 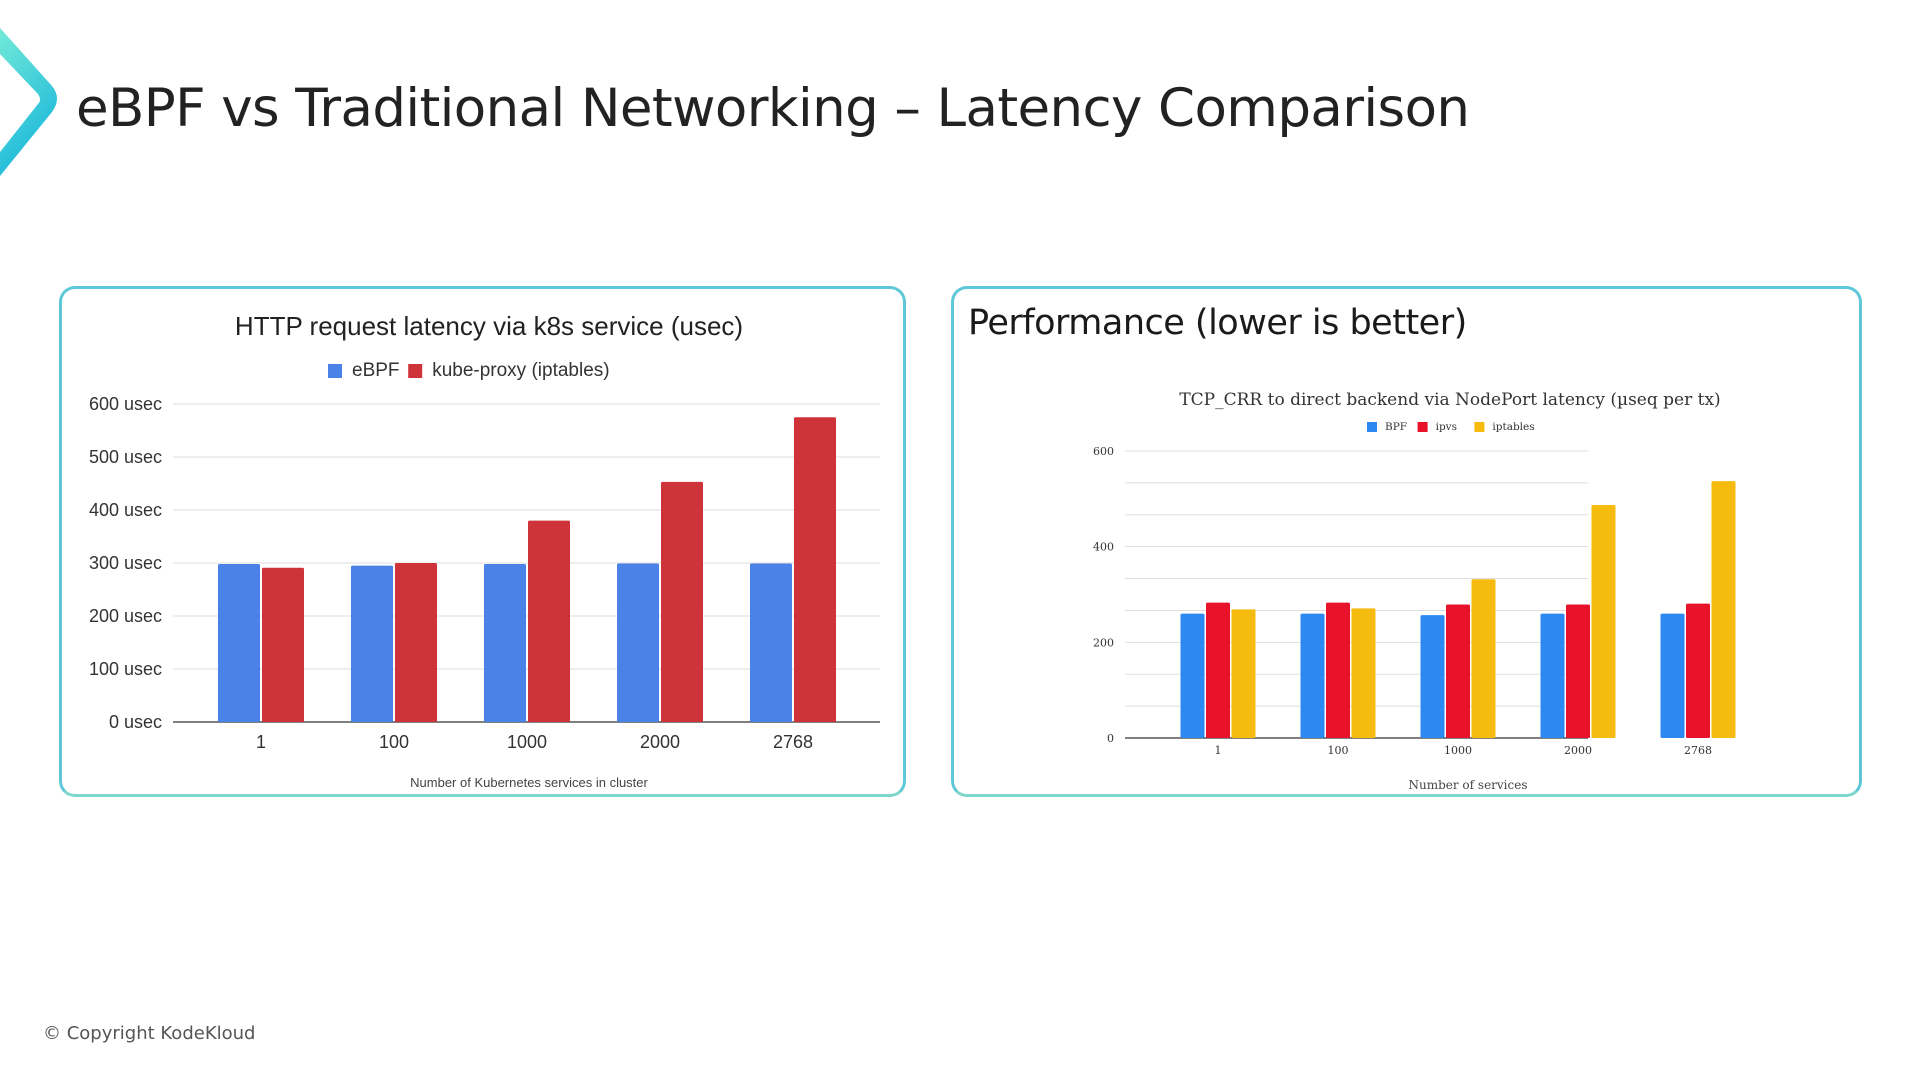 What do you see at coordinates (149, 1033) in the screenshot?
I see `copyright-footer: © Copyright KodeKloud` at bounding box center [149, 1033].